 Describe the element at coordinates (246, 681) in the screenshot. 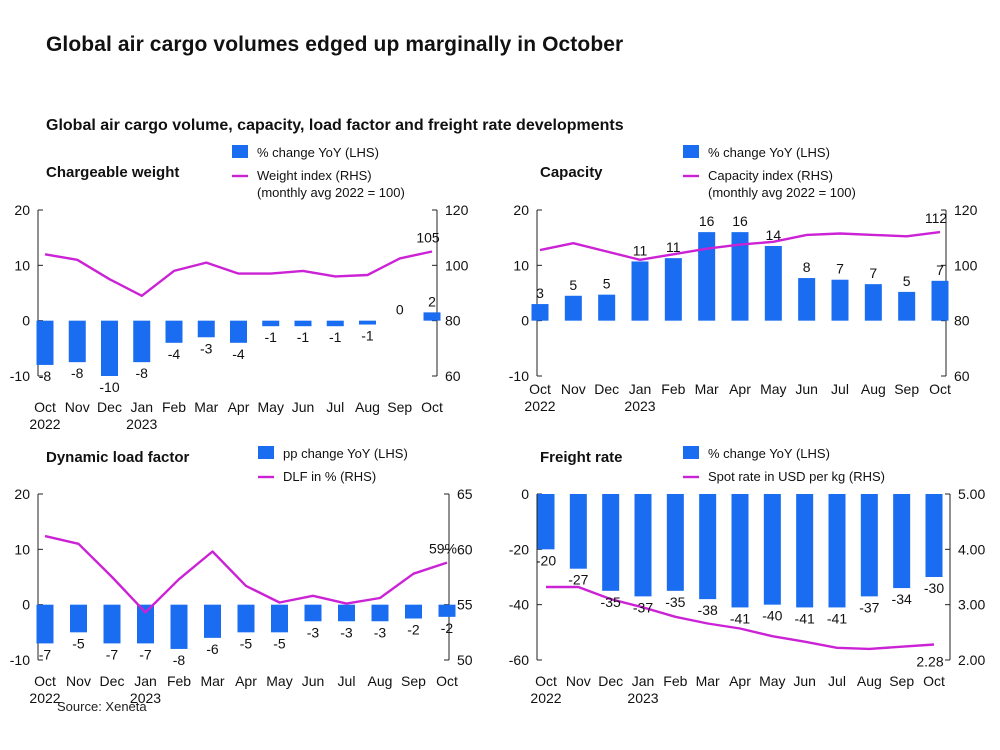

I see `chart3-category-label: Apr` at that location.